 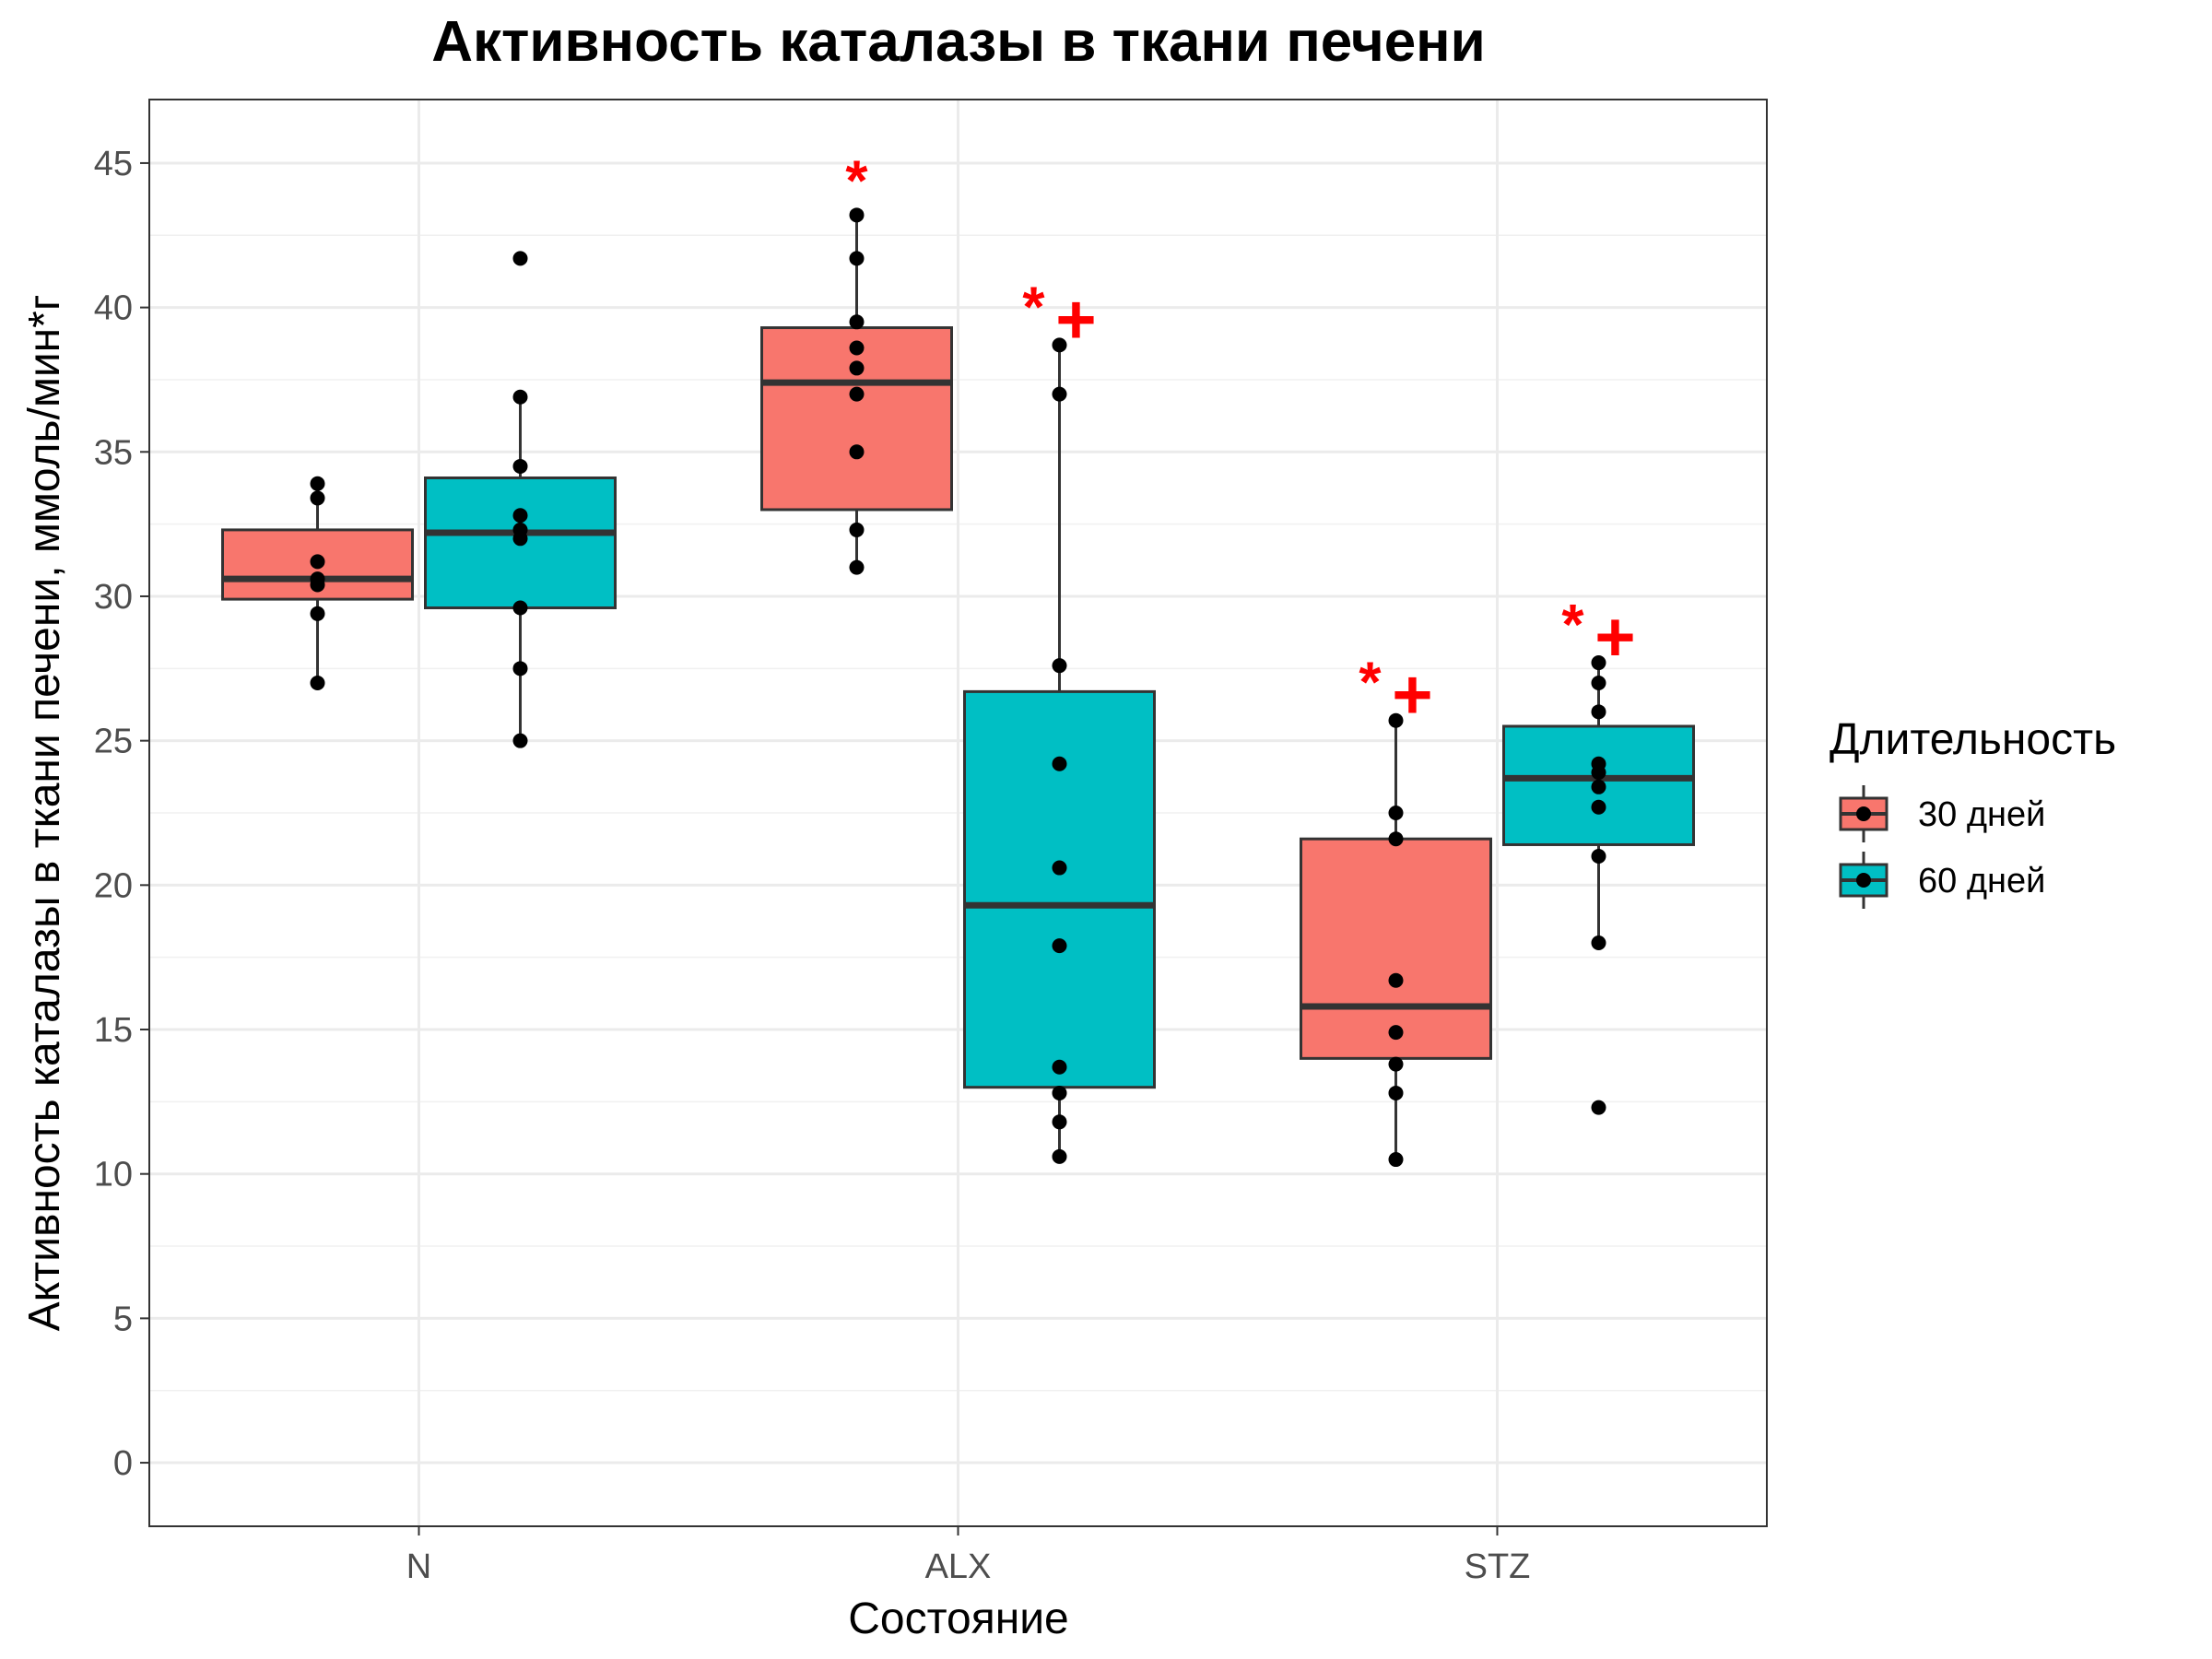 I want to click on legend-item: 60 дней, so click(x=1942, y=880).